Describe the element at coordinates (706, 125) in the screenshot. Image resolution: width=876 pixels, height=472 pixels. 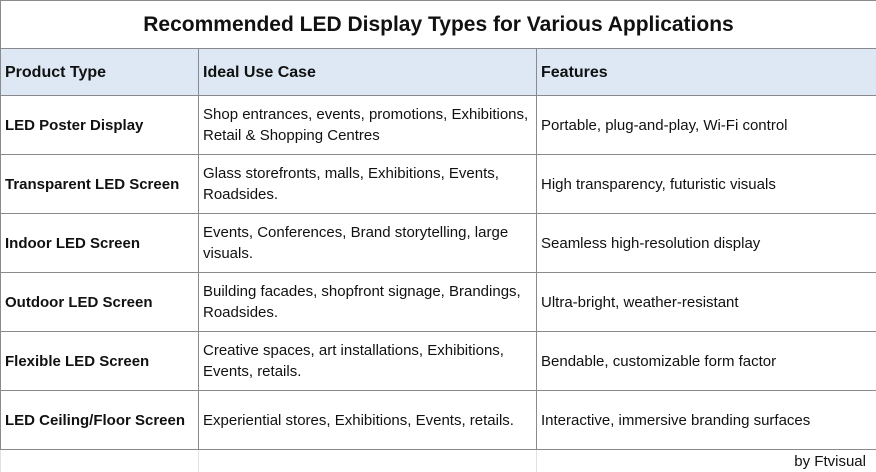
I see `table-cell: Portable, plug-and-play, Wi-Fi control` at that location.